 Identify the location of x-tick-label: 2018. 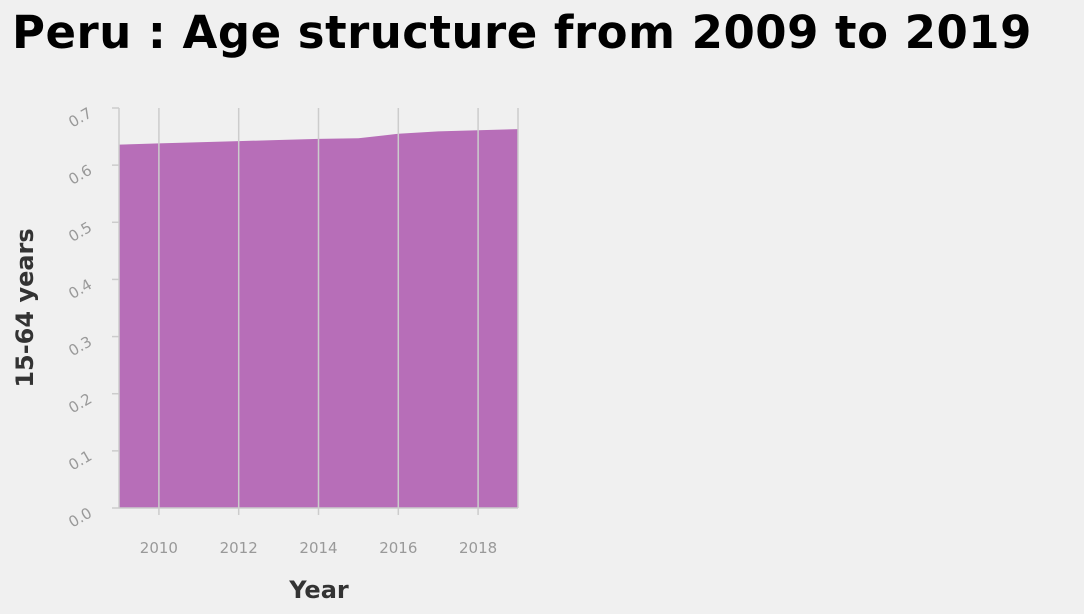
(478, 548).